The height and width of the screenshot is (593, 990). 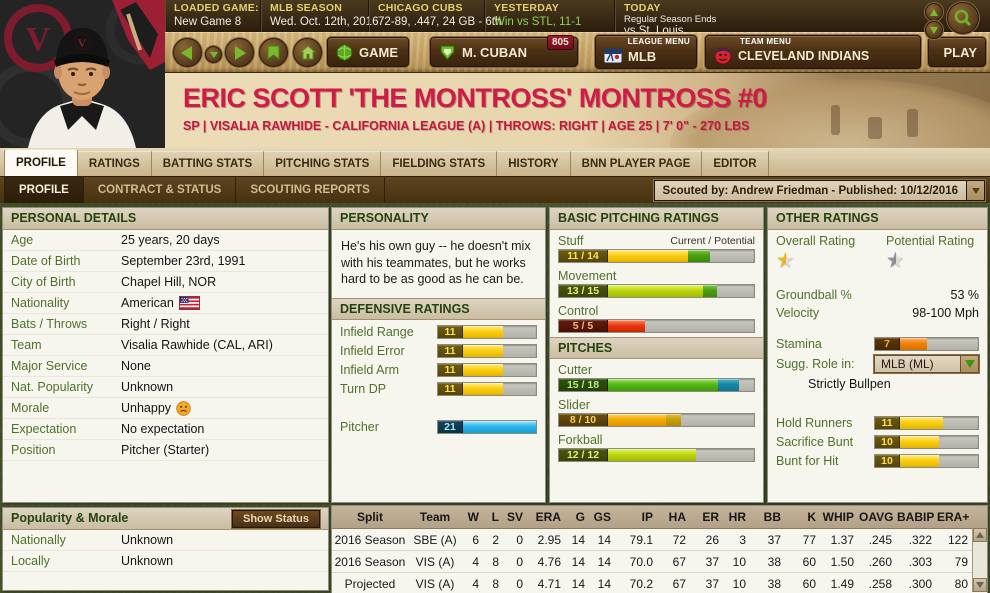 I want to click on scroll-up-button, so click(x=980, y=535).